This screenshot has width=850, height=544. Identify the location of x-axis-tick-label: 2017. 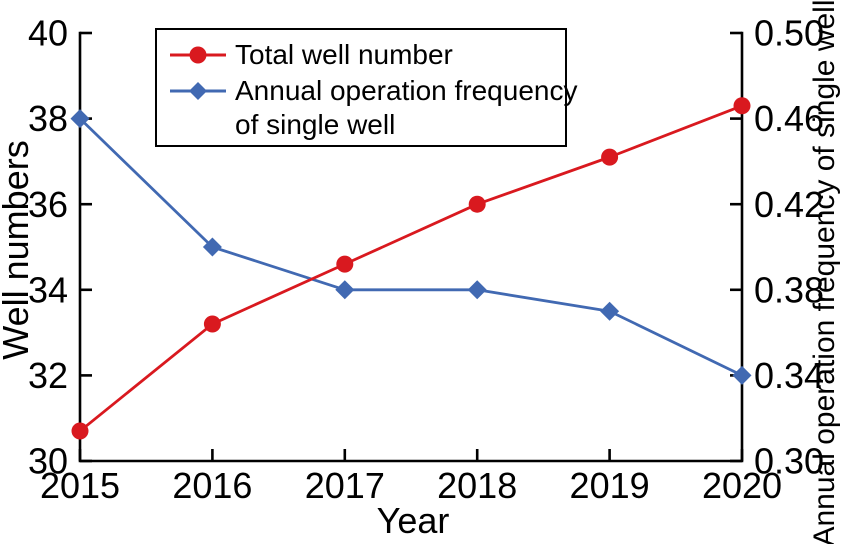
(345, 485).